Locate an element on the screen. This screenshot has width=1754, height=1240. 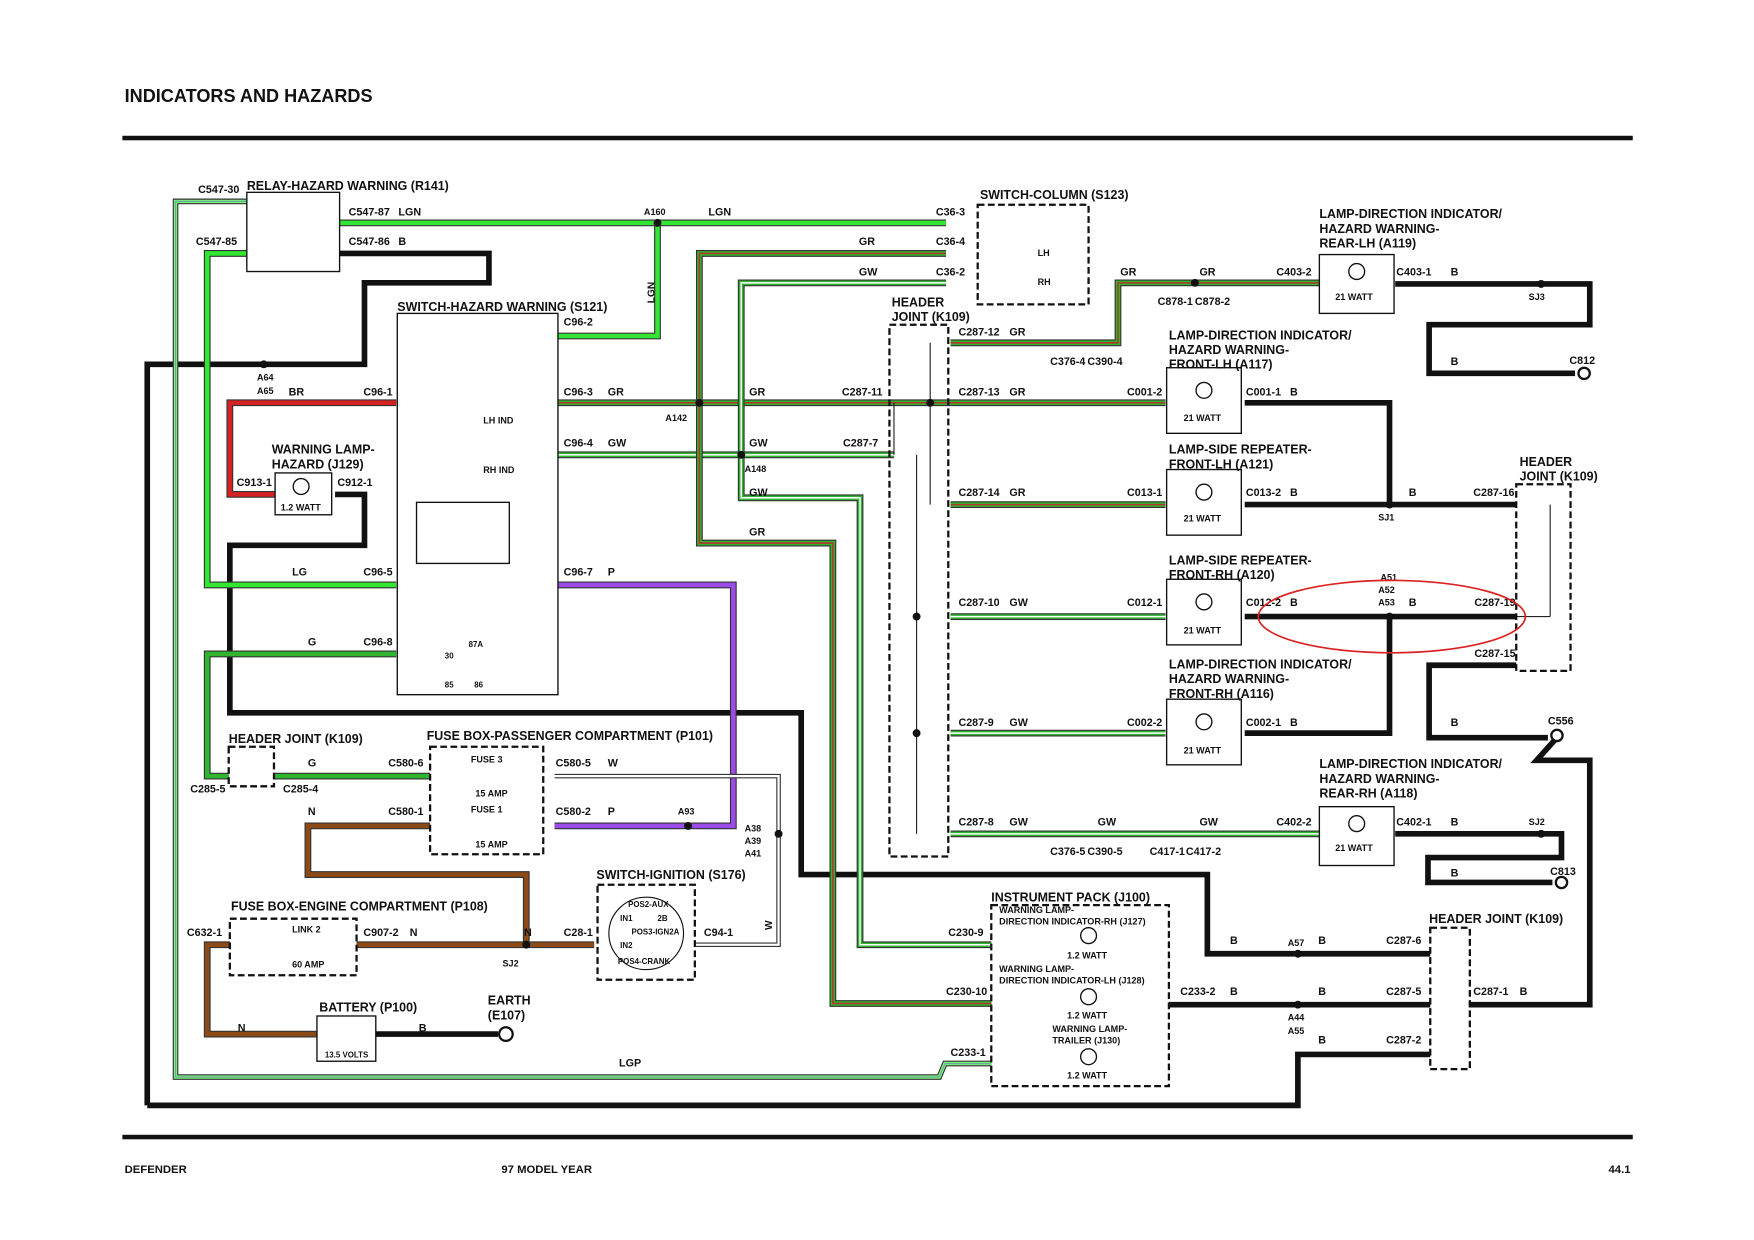
component-name: LAMP-DIRECTION INDICATOR/ is located at coordinates (1260, 335).